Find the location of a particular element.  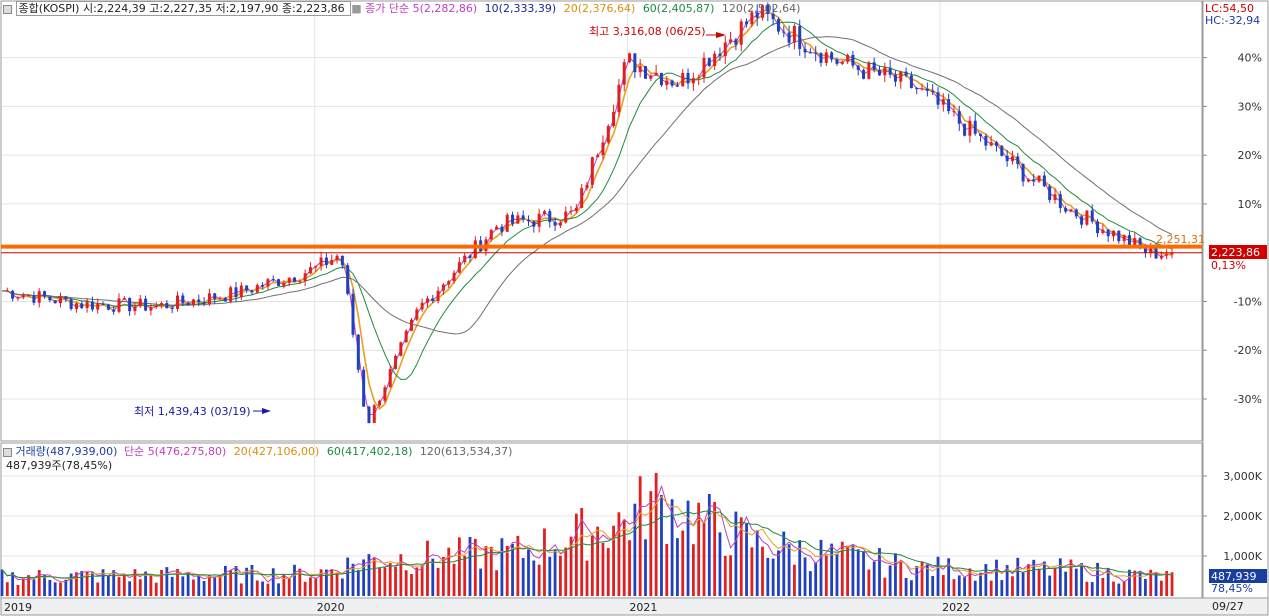

volume-ma-label: 단순 is located at coordinates (134, 451).